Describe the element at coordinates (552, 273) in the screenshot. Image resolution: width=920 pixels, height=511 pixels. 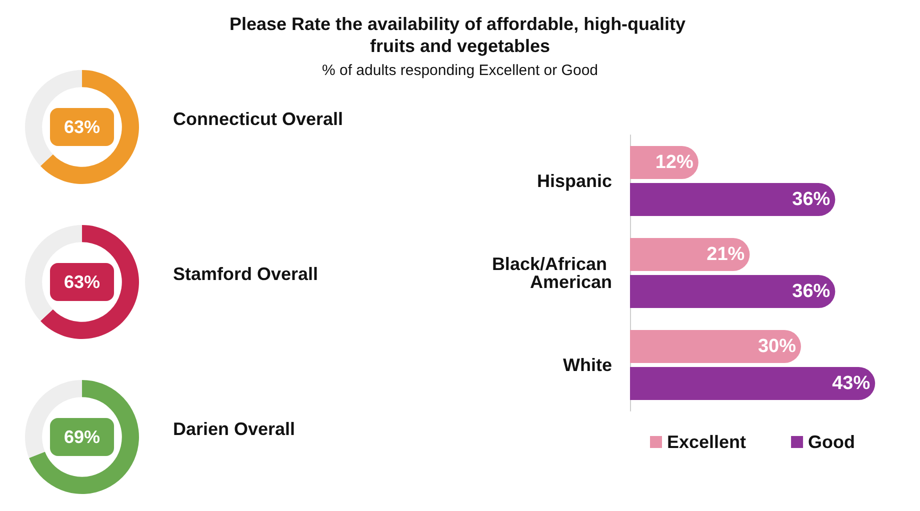
I see `y-tick-label: Black/African American` at that location.